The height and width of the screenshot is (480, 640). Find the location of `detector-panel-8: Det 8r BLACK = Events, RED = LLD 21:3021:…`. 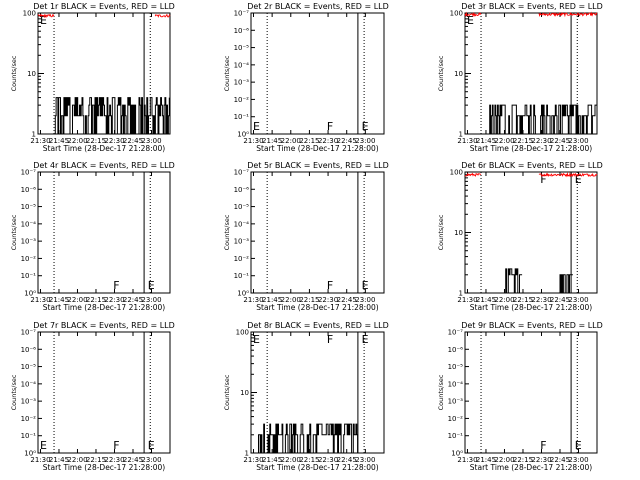

detector-panel-8: Det 8r BLACK = Events, RED = LLD 21:3021:… is located at coordinates (306, 396).